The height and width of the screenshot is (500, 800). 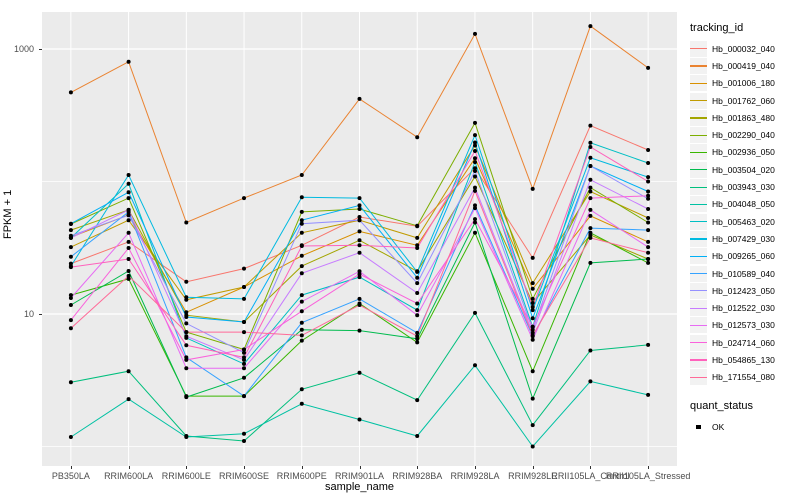 What do you see at coordinates (301, 335) in the screenshot?
I see `point-Hb_171554_080-RRIM600PE` at bounding box center [301, 335].